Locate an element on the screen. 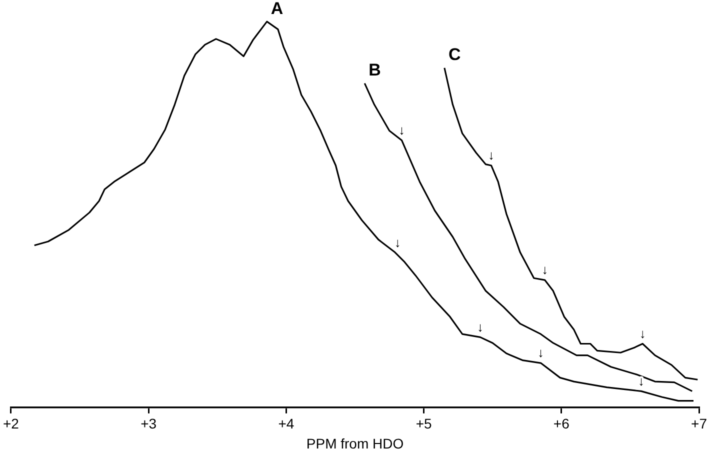 The height and width of the screenshot is (457, 710). x-axis-title: PPM from HDO is located at coordinates (355, 443).